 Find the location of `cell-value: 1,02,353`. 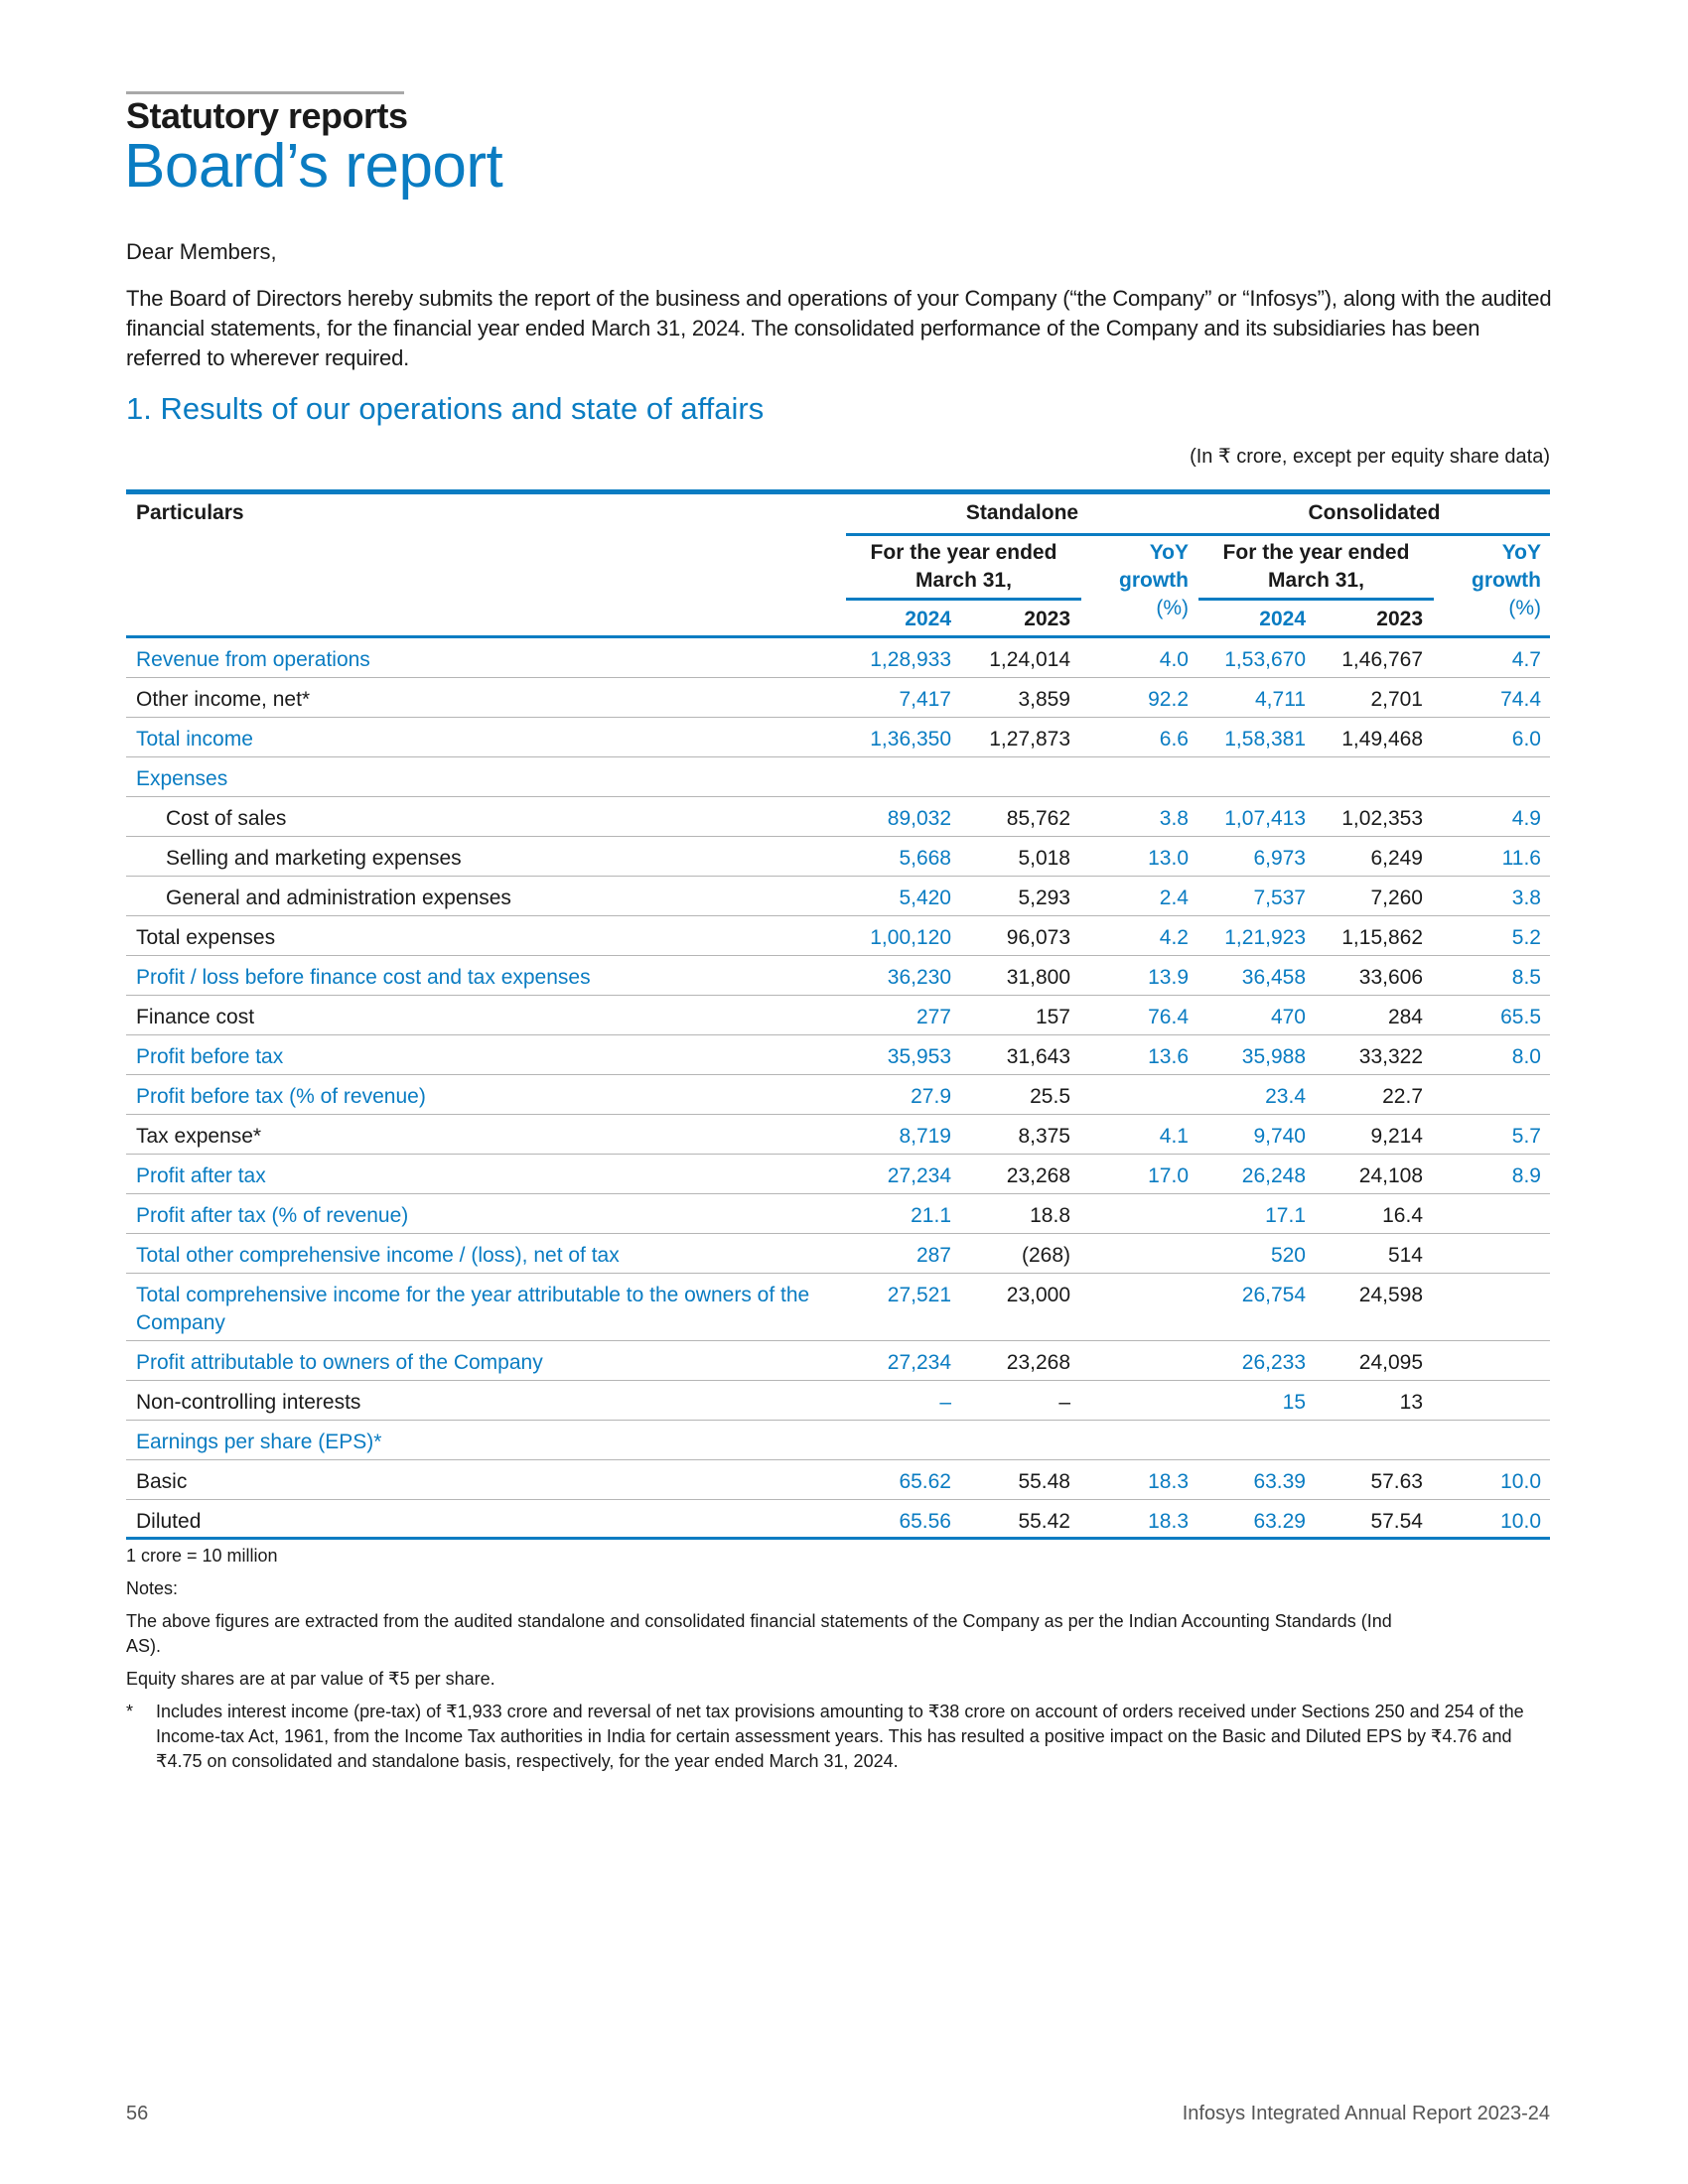

cell-value: 1,02,353 is located at coordinates (1382, 818).